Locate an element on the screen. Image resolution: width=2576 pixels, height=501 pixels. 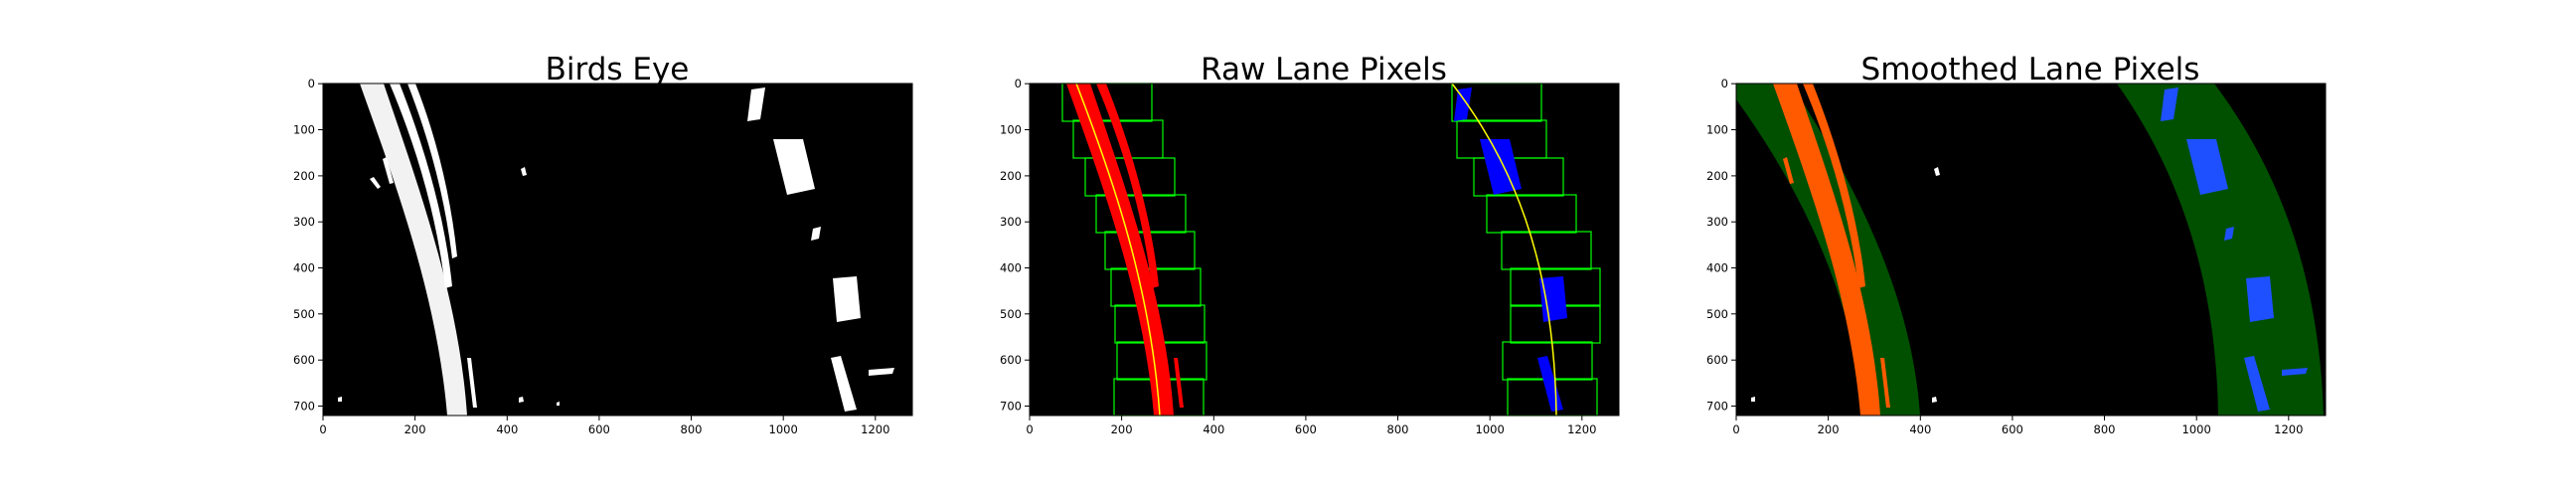
panel-title: Birds Eye is located at coordinates (618, 69).